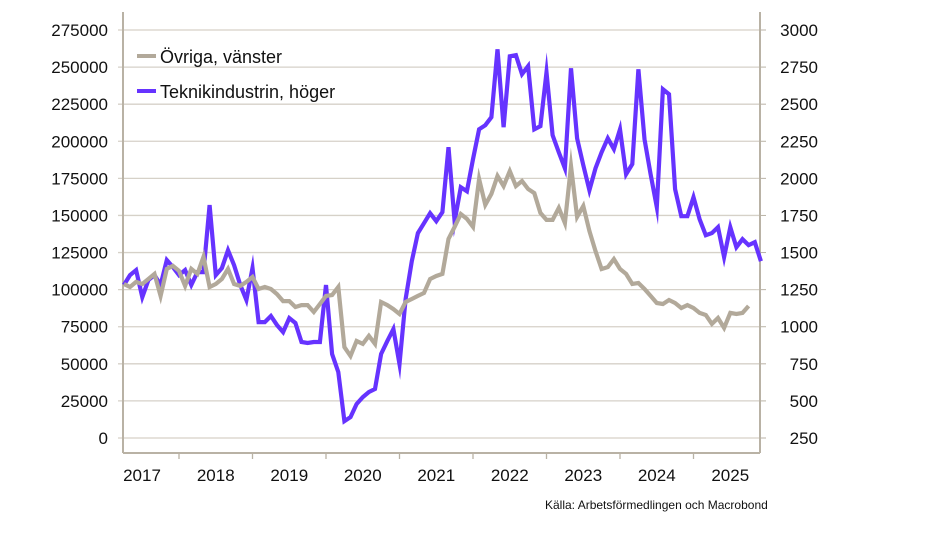 Image resolution: width=947 pixels, height=543 pixels. Describe the element at coordinates (436, 475) in the screenshot. I see `x-tick-label: 2021` at that location.